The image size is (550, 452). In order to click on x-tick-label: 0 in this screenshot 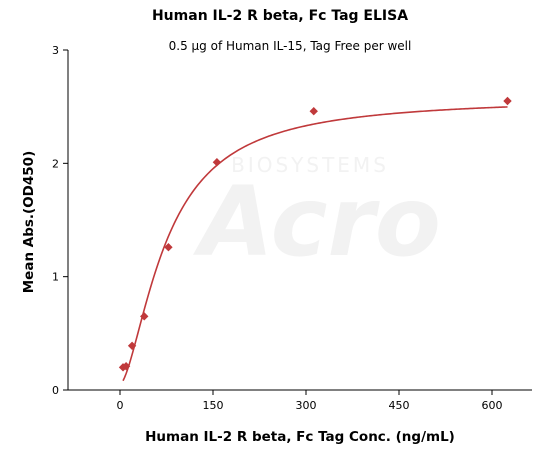, I will do `click(120, 405)`.